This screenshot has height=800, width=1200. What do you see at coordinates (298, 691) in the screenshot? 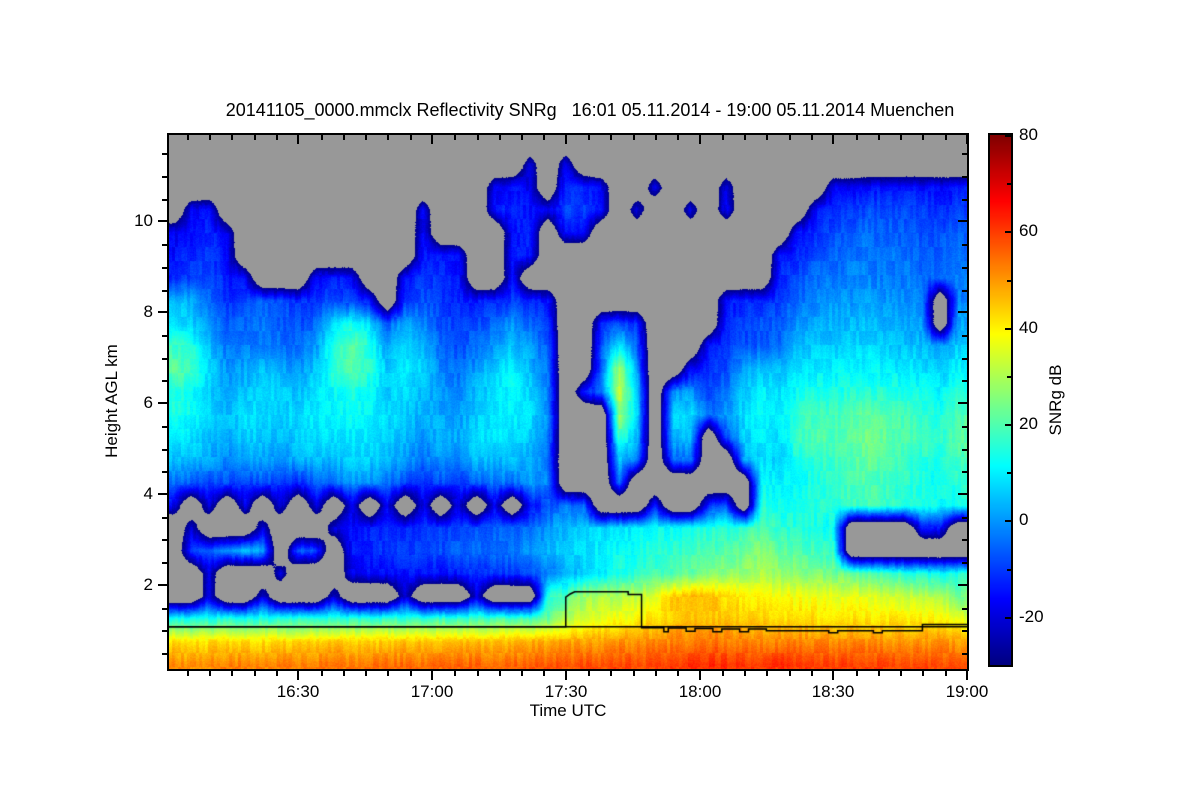
I see `x-tick-label: 16:30` at bounding box center [298, 691].